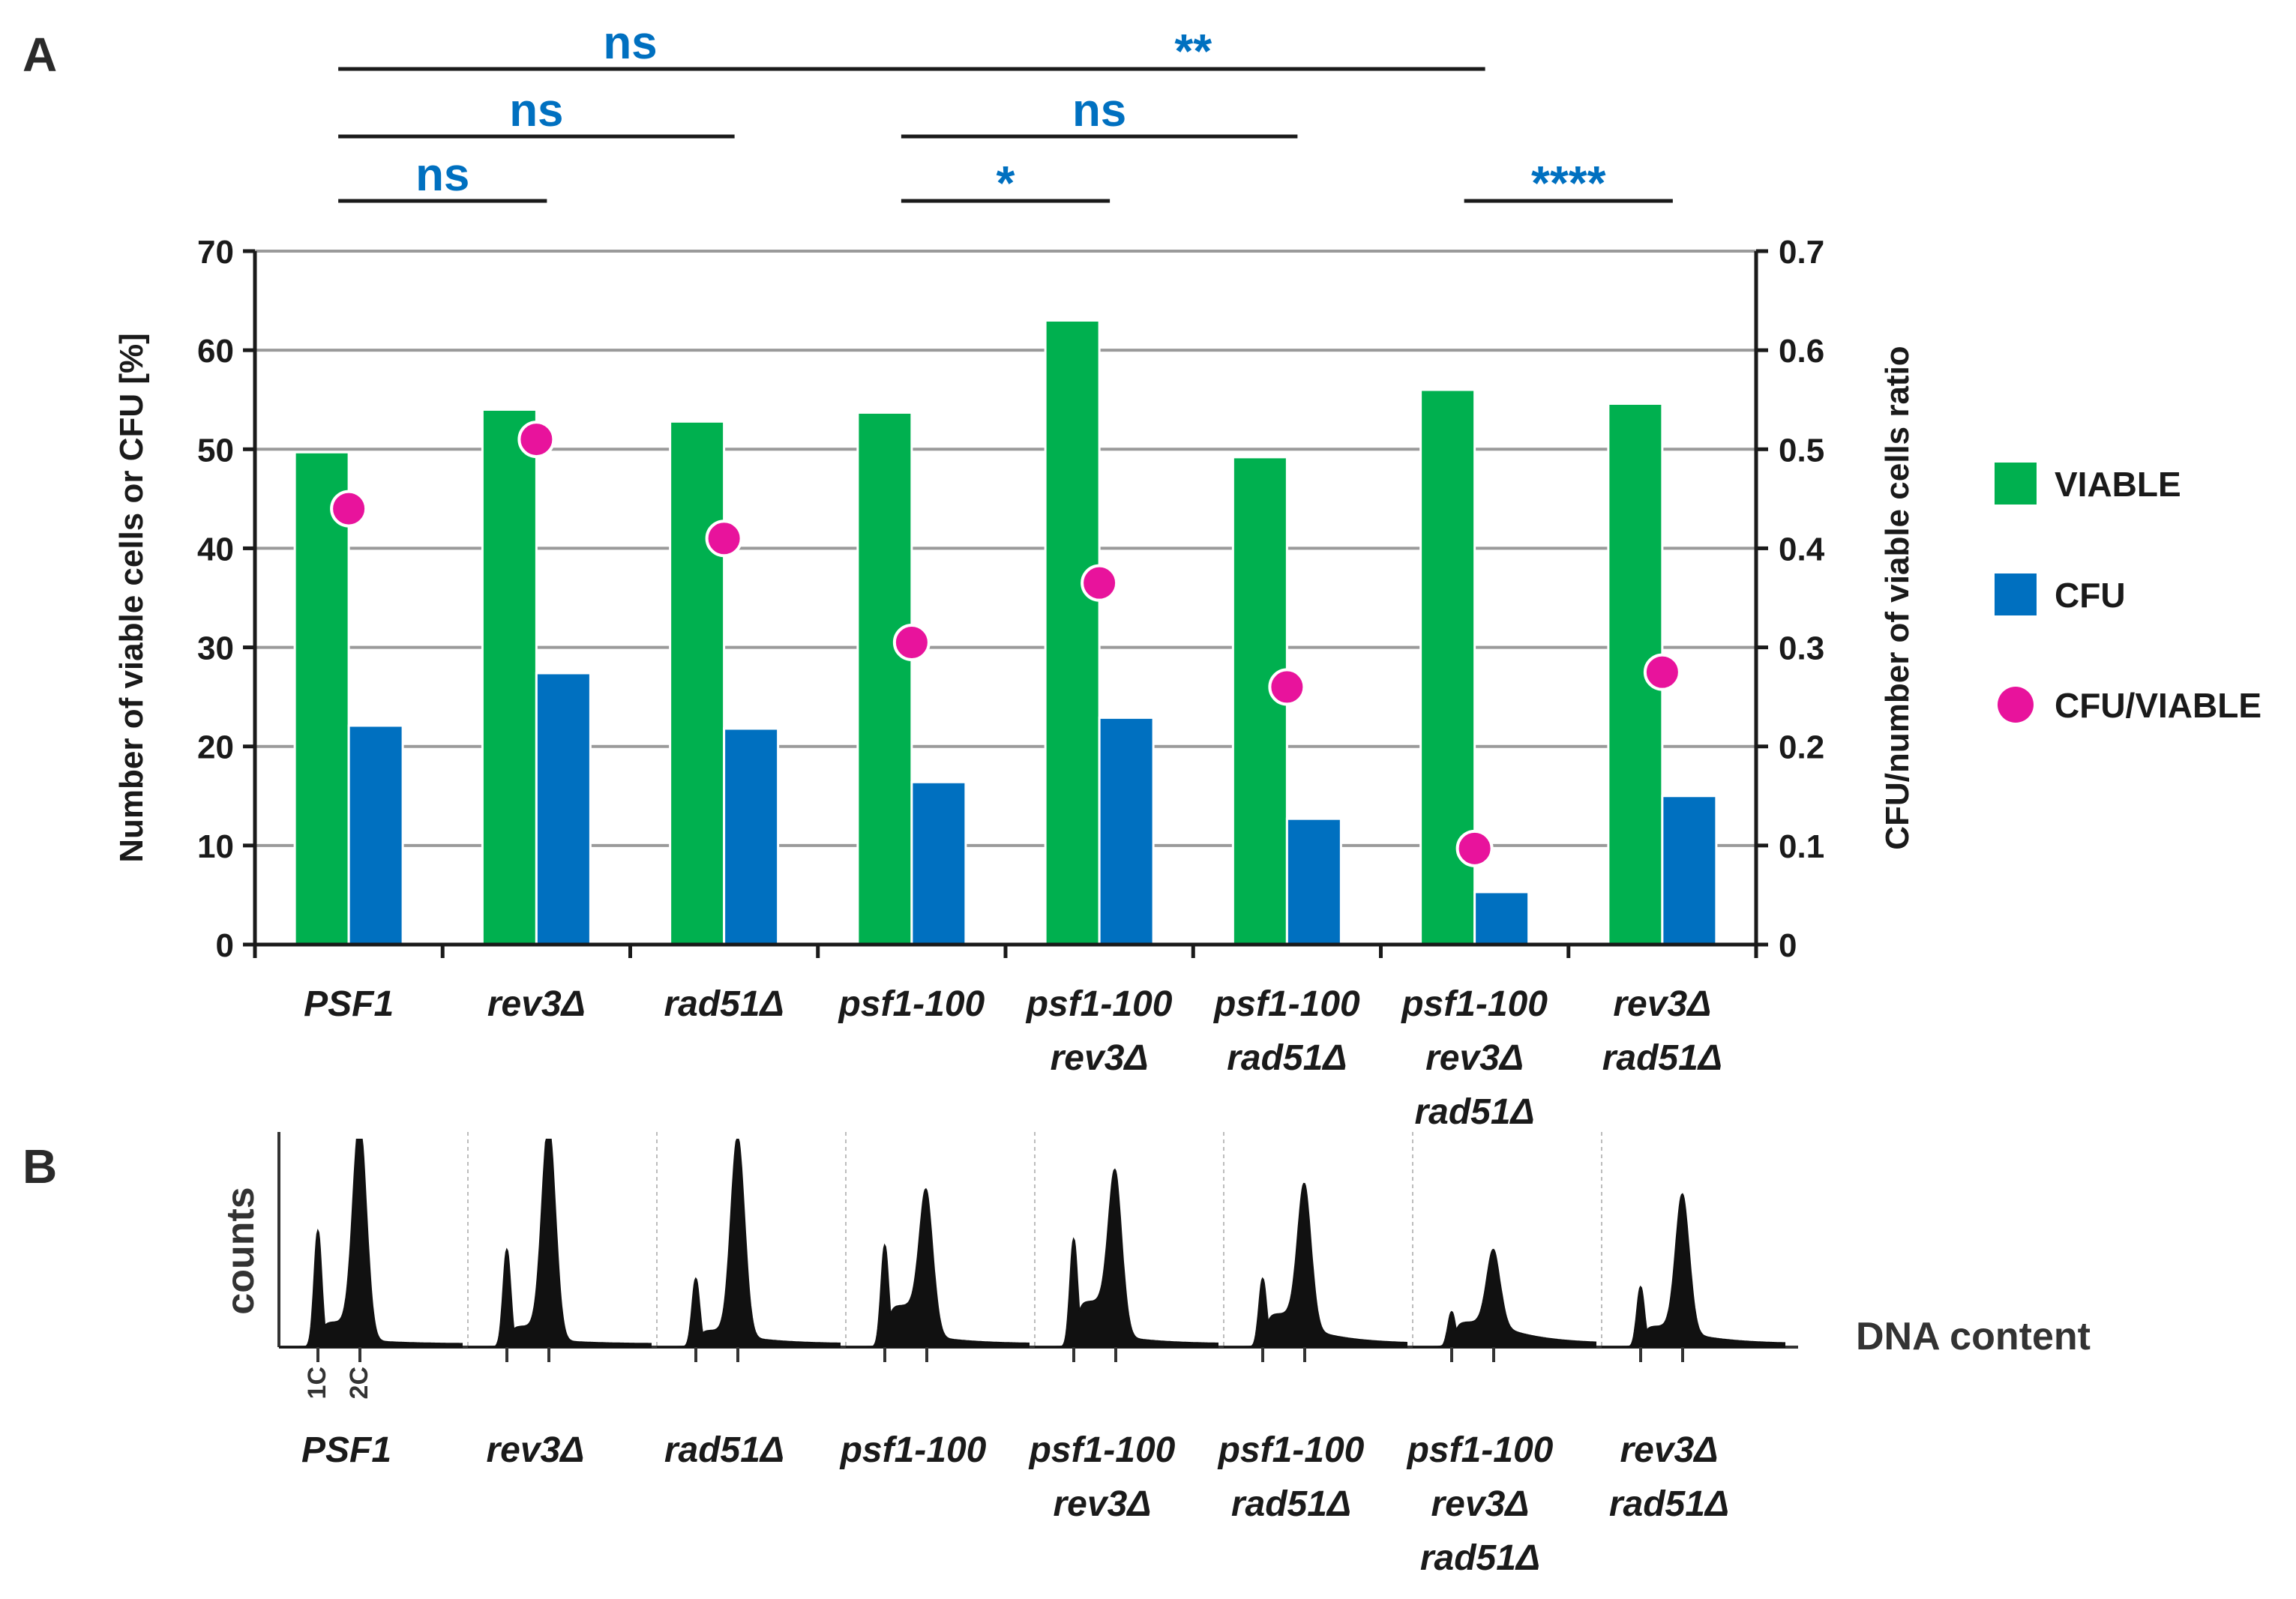  What do you see at coordinates (216, 748) in the screenshot?
I see `y-tick-label: 20` at bounding box center [216, 748].